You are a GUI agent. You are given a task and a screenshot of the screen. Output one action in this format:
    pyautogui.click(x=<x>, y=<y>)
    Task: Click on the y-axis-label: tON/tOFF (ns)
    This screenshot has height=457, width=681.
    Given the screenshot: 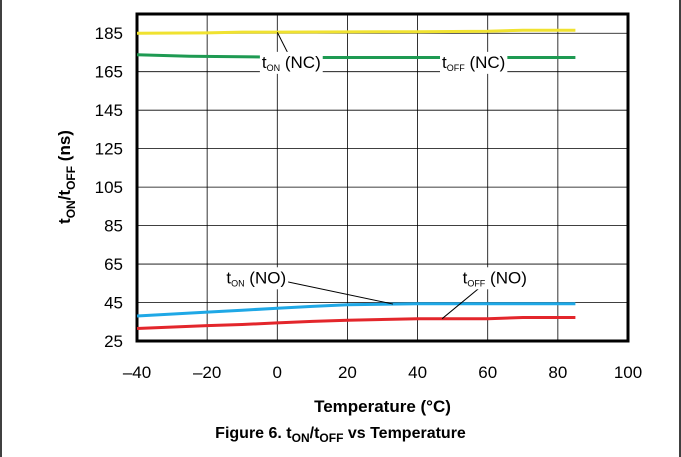 What is the action you would take?
    pyautogui.click(x=66, y=177)
    